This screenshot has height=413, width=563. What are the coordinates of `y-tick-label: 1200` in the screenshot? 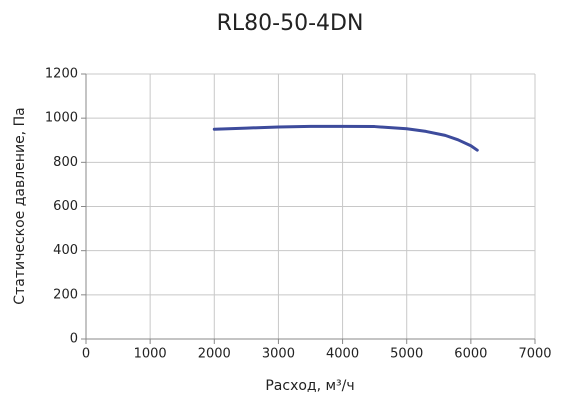 It's located at (61, 74).